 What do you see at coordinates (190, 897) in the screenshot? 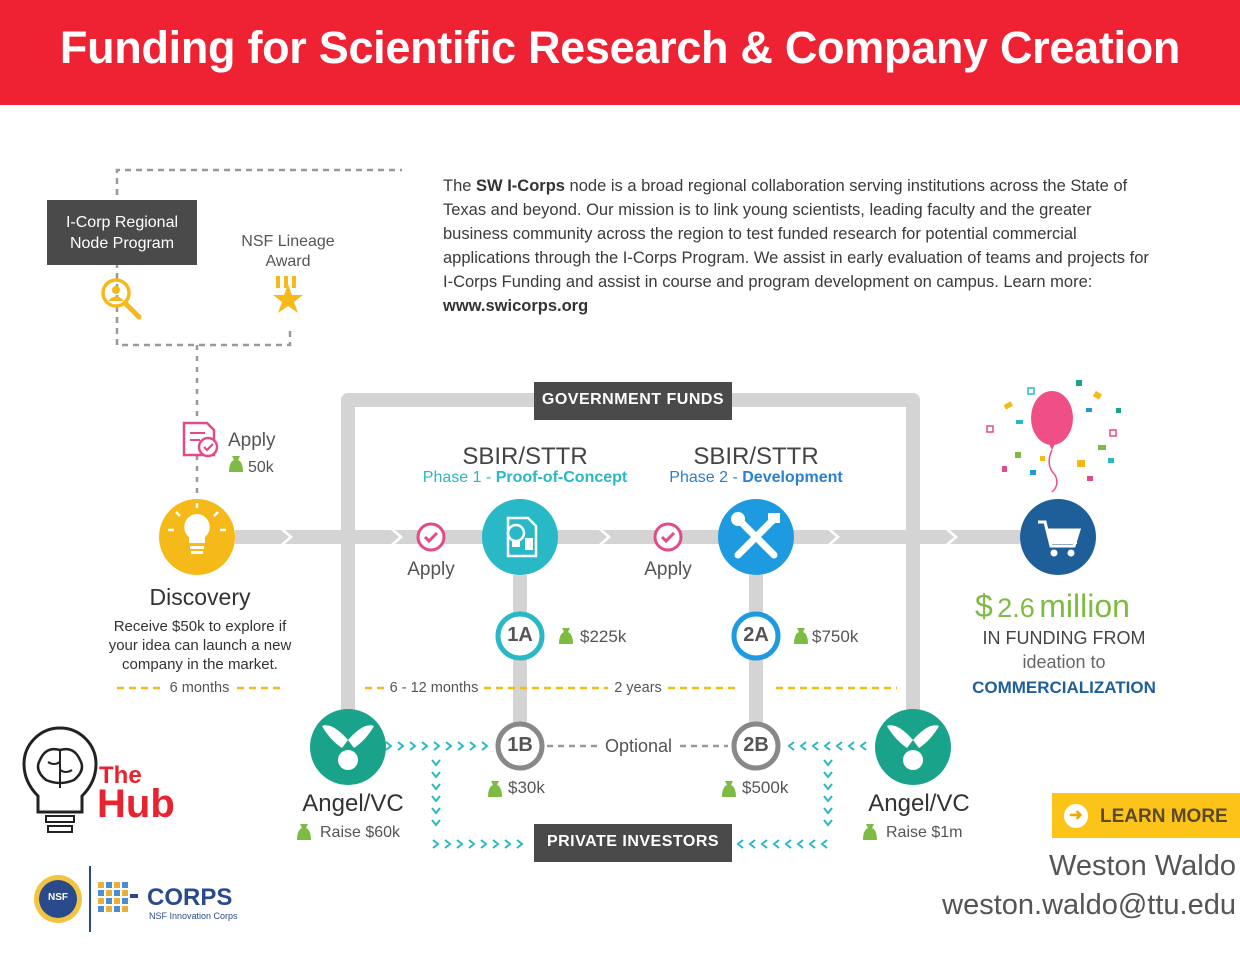
I see `corps-logo-text: CORPS` at bounding box center [190, 897].